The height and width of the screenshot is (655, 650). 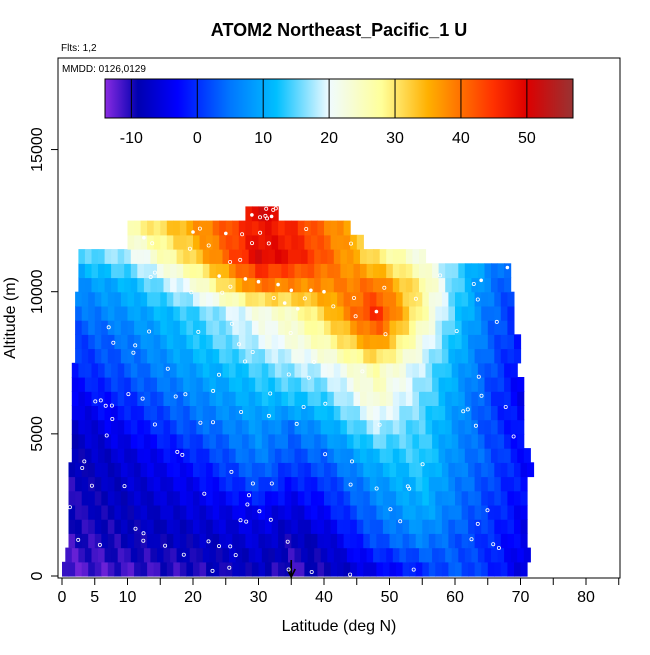 What do you see at coordinates (390, 597) in the screenshot?
I see `x-tick-label: 50` at bounding box center [390, 597].